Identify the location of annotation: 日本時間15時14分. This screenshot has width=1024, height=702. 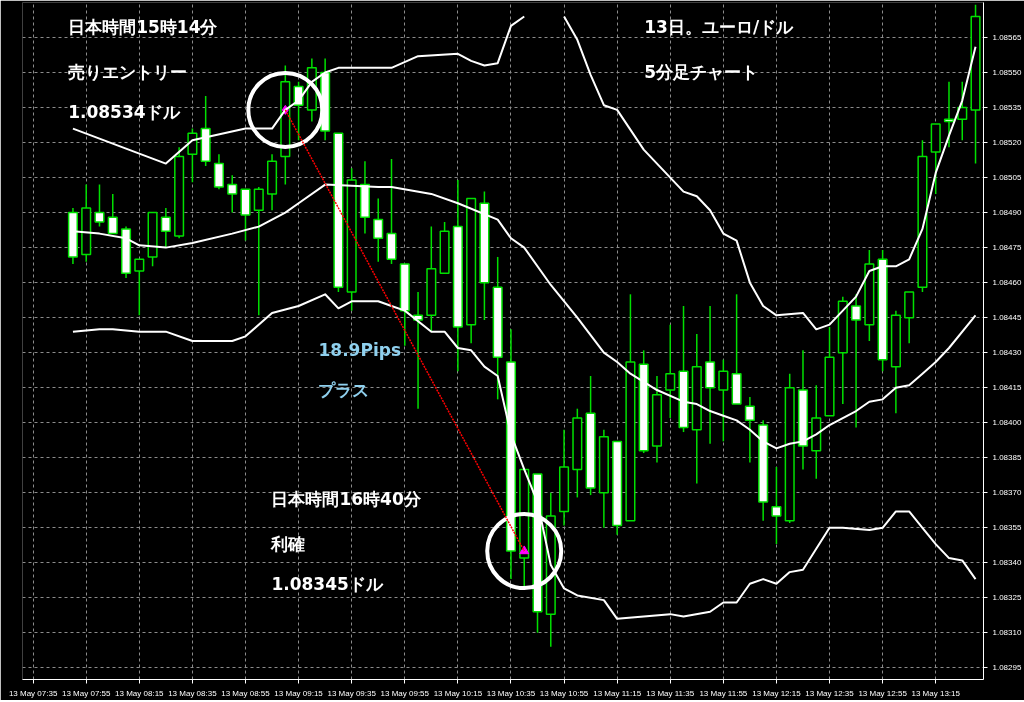
(143, 27).